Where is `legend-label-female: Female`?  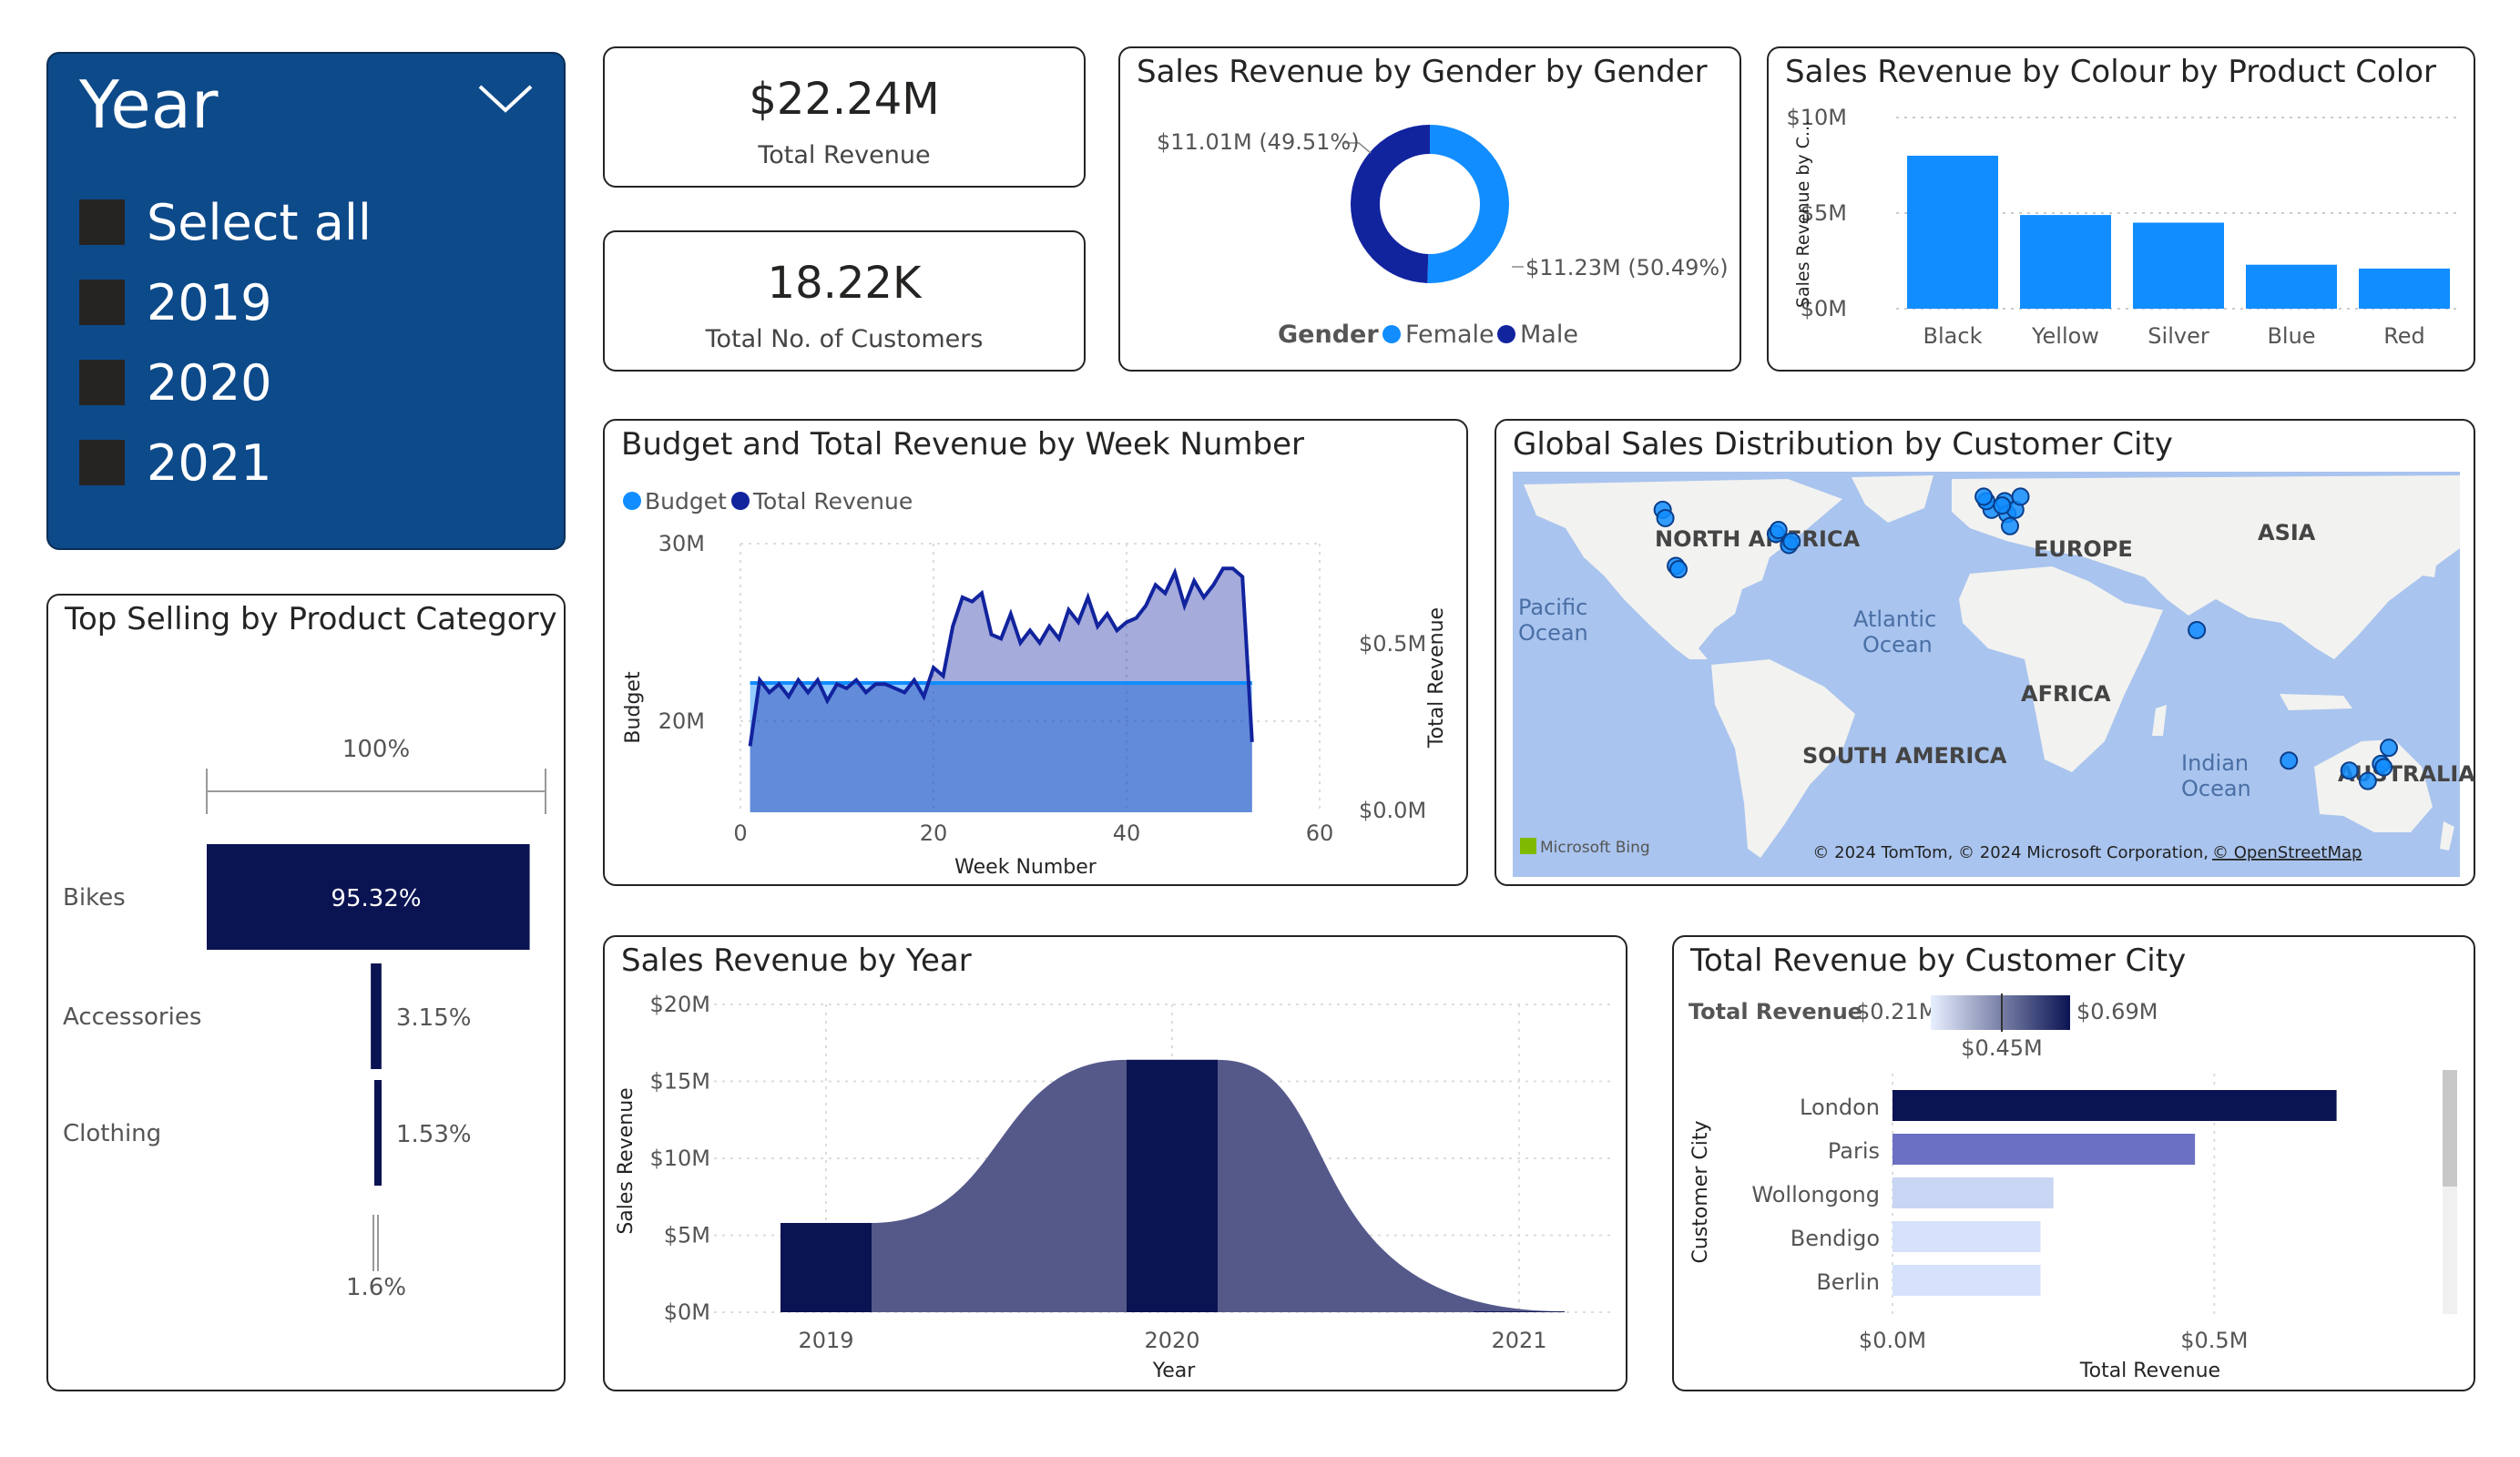
legend-label-female: Female is located at coordinates (1450, 335).